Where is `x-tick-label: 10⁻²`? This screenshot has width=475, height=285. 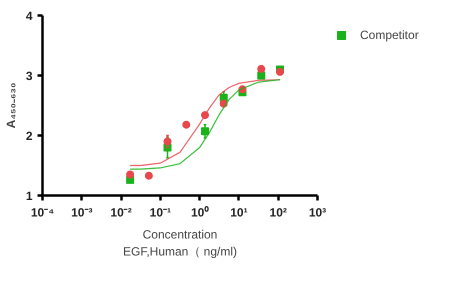 x-tick-label: 10⁻² is located at coordinates (121, 213).